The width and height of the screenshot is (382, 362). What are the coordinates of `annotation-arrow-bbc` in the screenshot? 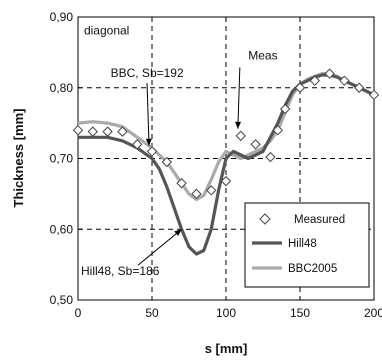 It's located at (148, 114).